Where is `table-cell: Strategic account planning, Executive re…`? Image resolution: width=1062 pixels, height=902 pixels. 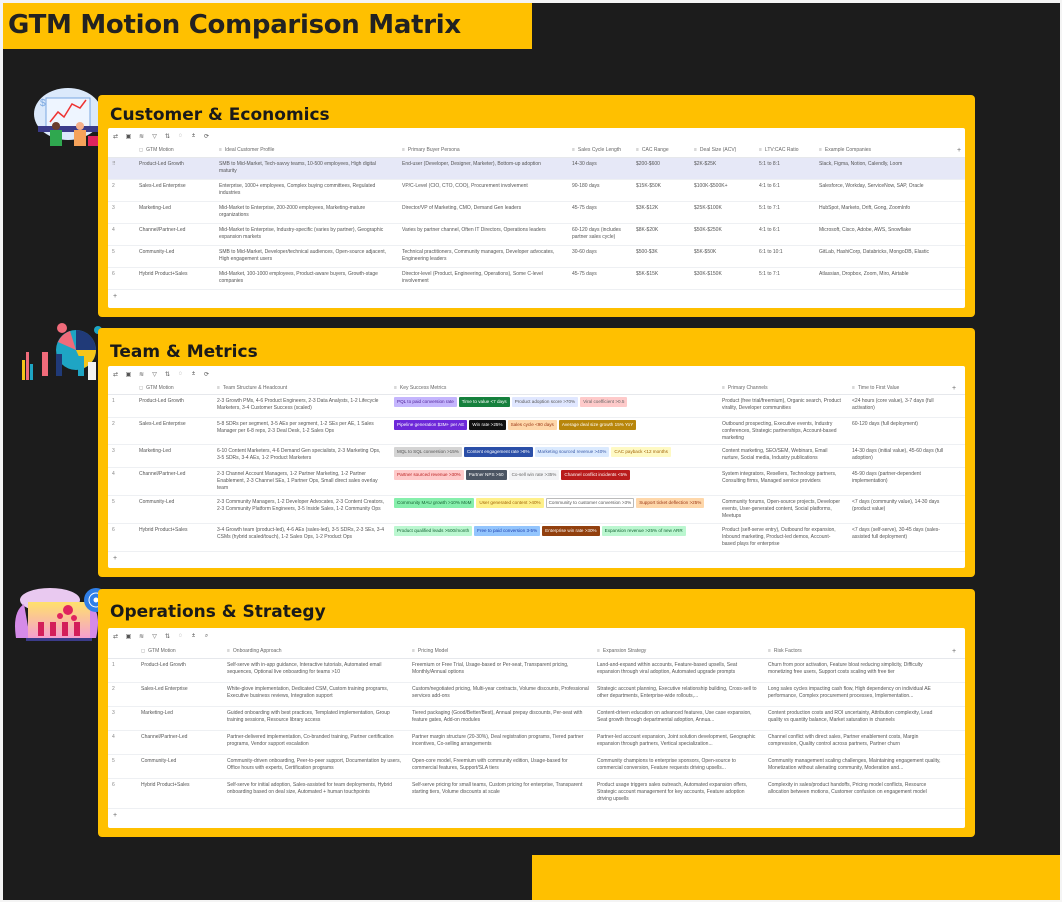
table-cell: Strategic account planning, Executive re… is located at coordinates (677, 692).